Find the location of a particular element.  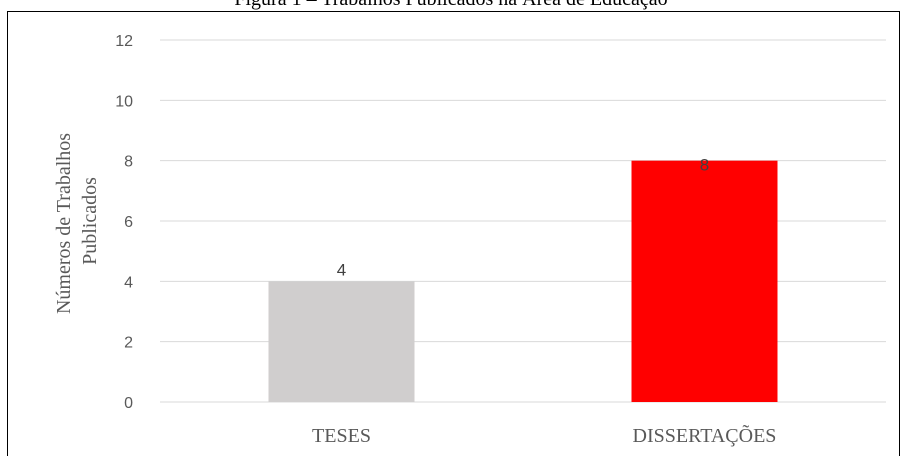

y-tick-label: 12 is located at coordinates (124, 41).